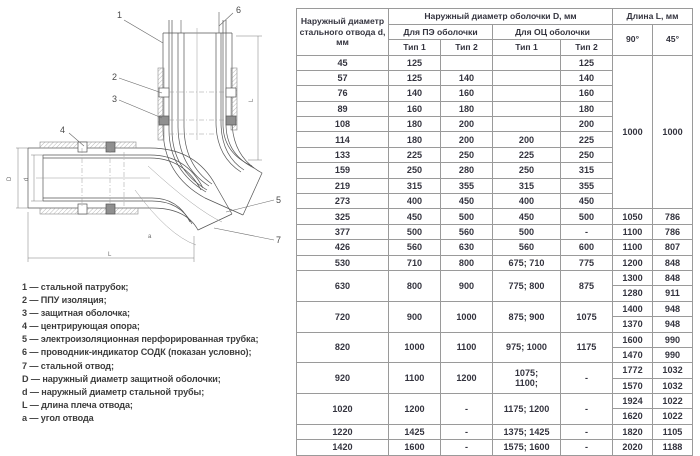 The width and height of the screenshot is (700, 456). Describe the element at coordinates (414, 155) in the screenshot. I see `cell-pe-type-1: 225` at that location.